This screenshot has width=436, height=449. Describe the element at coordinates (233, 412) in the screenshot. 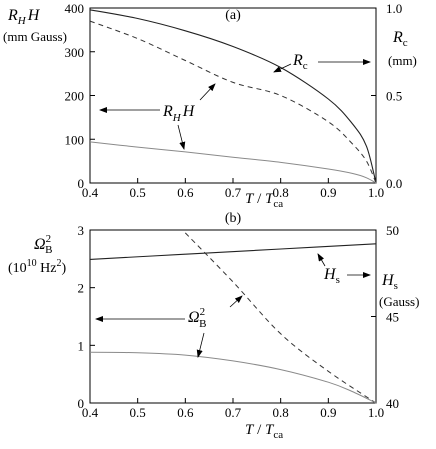

I see `panel-b-x-tick-label: 0.7` at that location.